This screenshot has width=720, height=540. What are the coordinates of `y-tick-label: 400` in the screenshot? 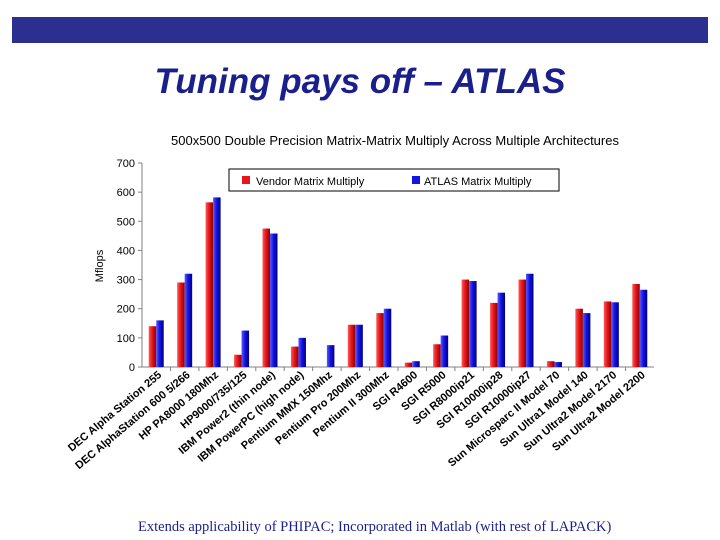 It's located at (126, 251).